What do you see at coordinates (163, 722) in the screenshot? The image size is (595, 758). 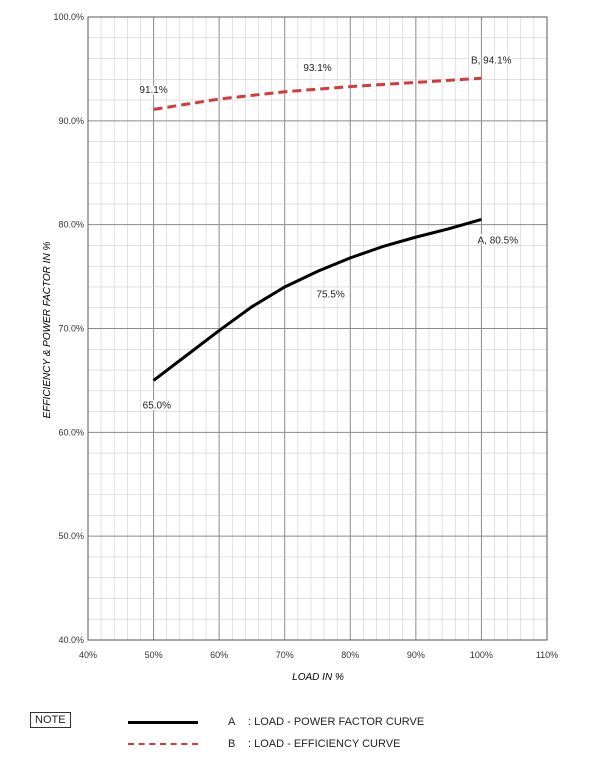 I see `legend-swatch-solid` at bounding box center [163, 722].